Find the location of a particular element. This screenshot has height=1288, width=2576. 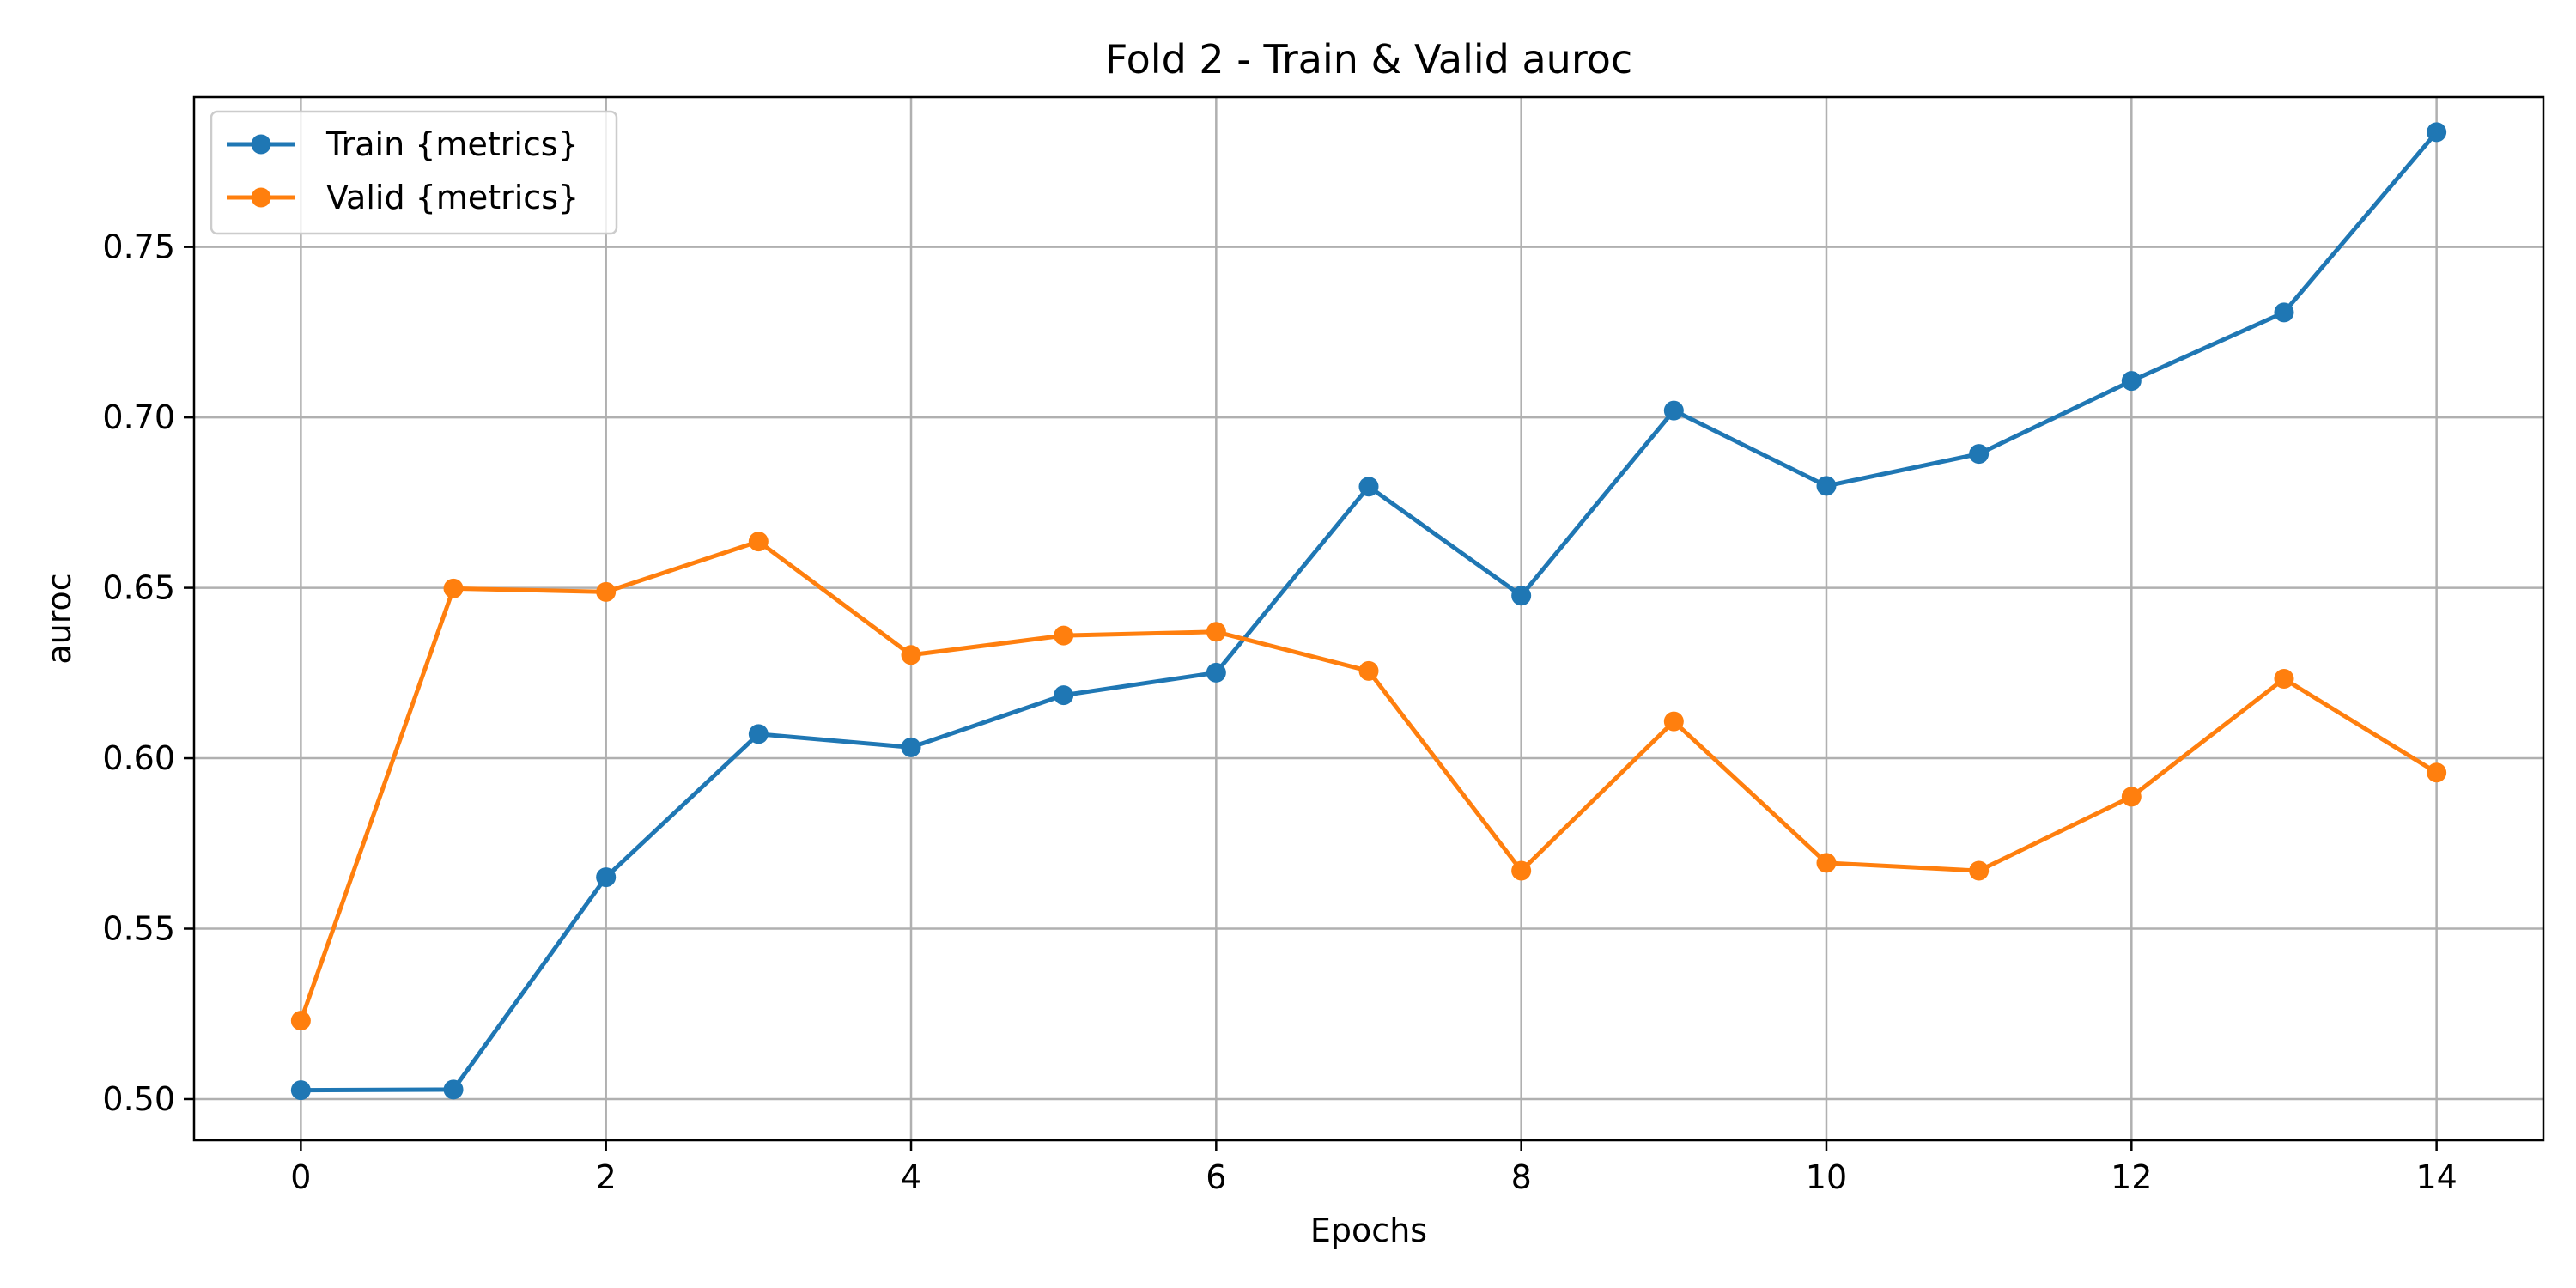

x-tick-label: 4 is located at coordinates (911, 1177).